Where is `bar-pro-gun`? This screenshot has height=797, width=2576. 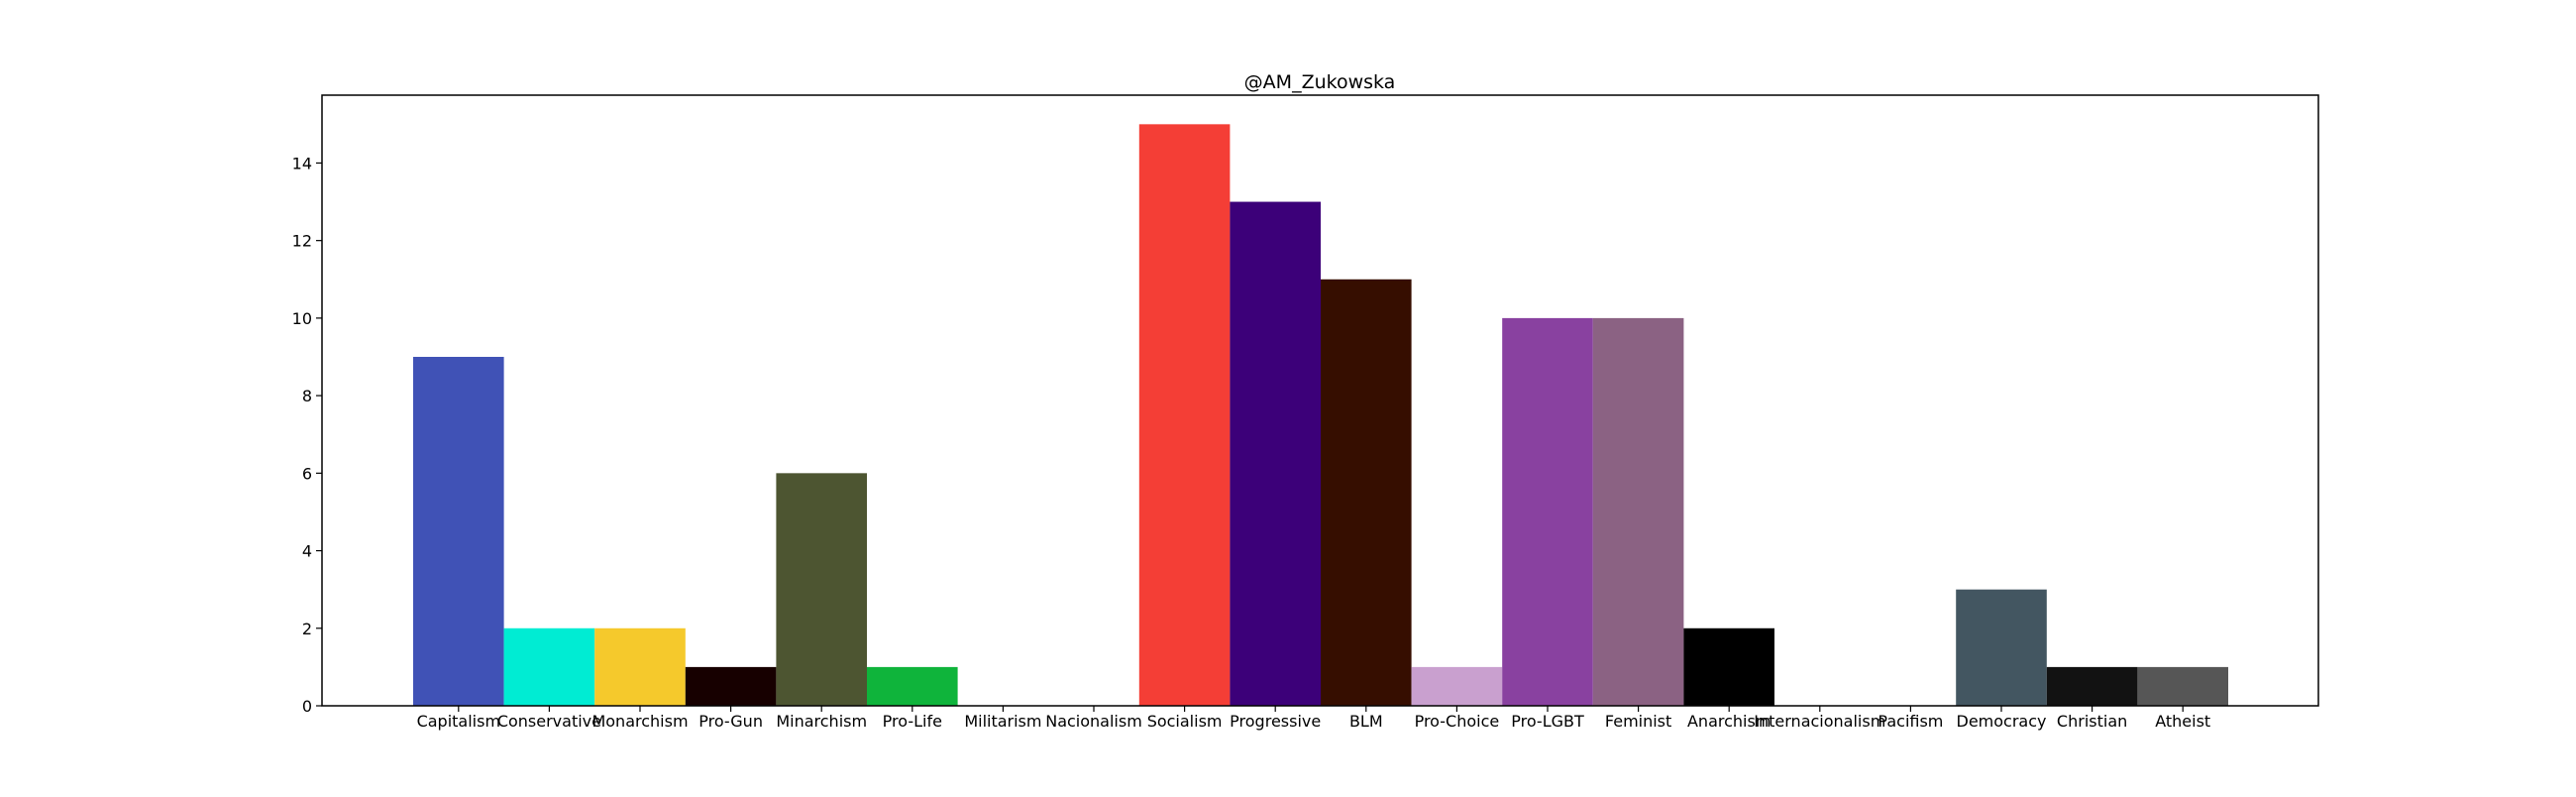 bar-pro-gun is located at coordinates (731, 686).